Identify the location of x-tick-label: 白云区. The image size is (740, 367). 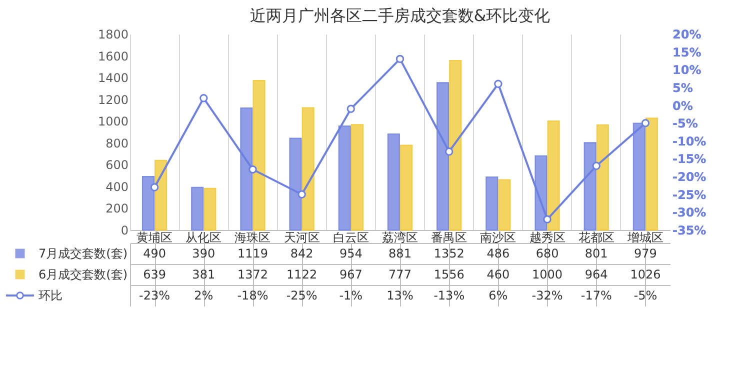
(350, 237).